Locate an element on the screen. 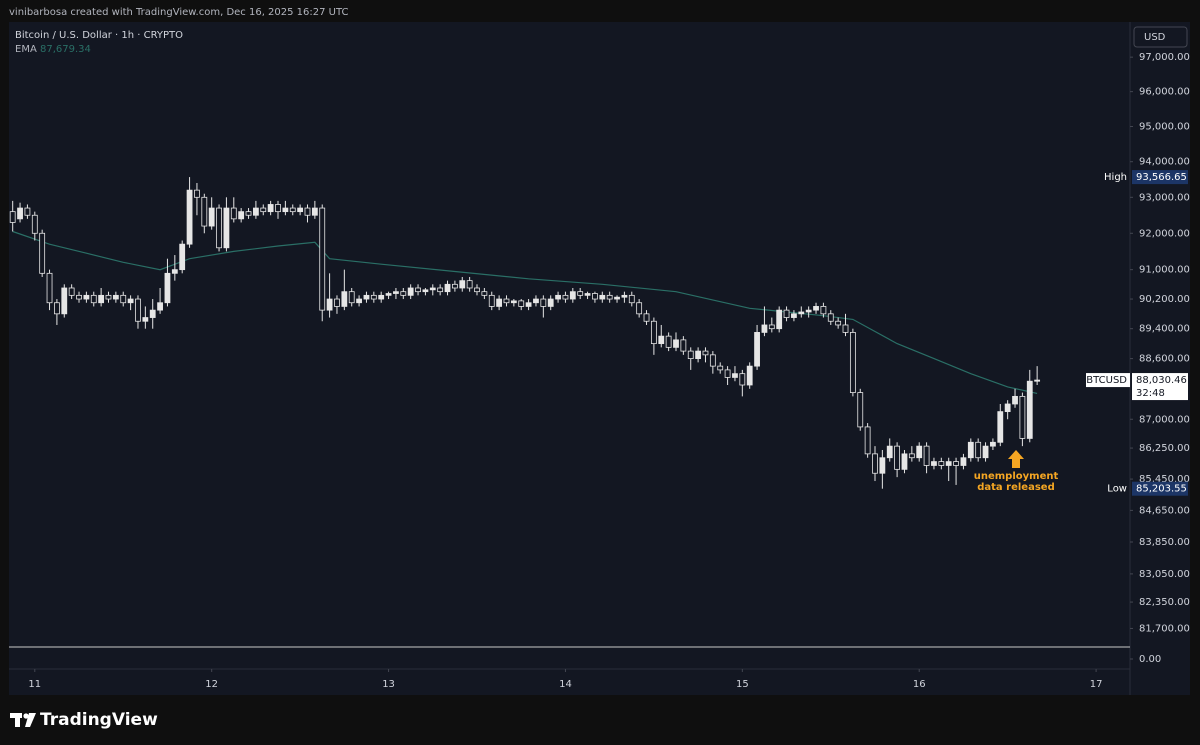  y-tick-label: 97,000.00 is located at coordinates (1164, 57).